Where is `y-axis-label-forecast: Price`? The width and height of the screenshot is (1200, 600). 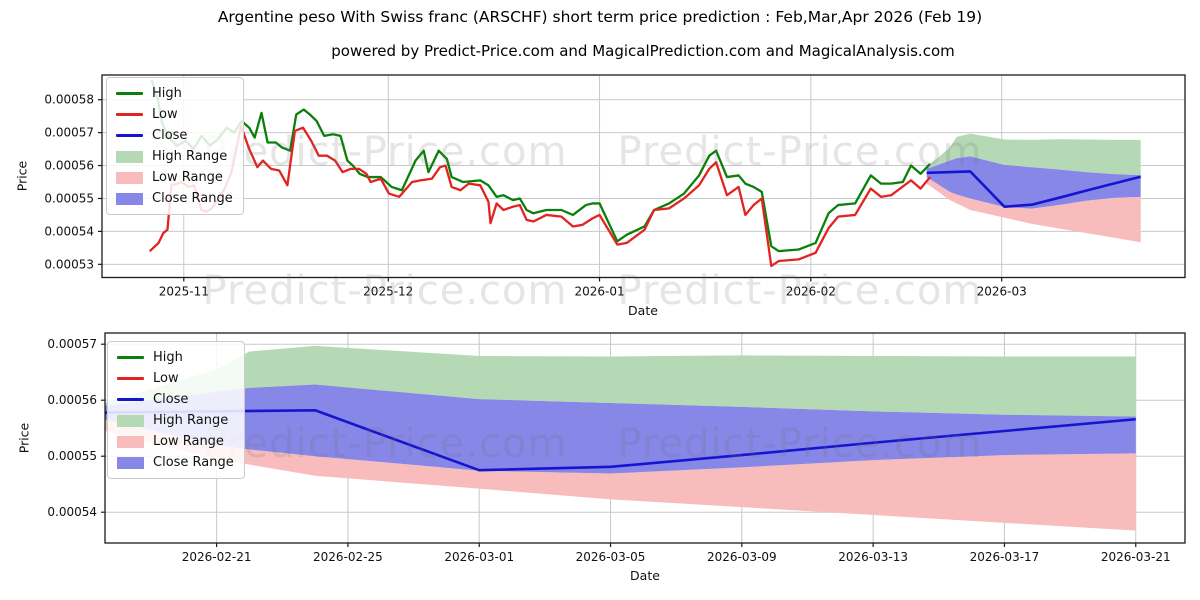 y-axis-label-forecast: Price is located at coordinates (24, 438).